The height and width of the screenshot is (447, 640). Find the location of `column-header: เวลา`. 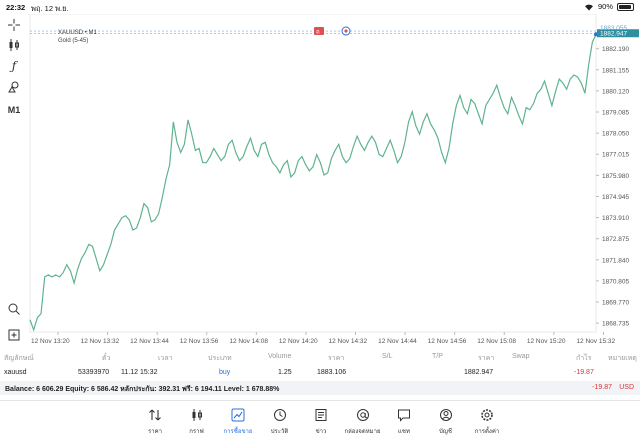

column-header: เวลา is located at coordinates (165, 358).